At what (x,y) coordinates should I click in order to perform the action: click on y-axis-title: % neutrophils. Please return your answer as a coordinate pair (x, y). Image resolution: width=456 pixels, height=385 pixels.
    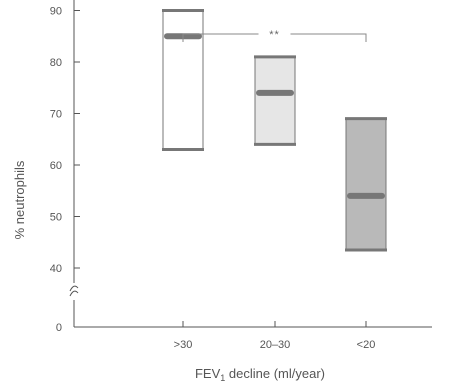
    Looking at the image, I should click on (19, 199).